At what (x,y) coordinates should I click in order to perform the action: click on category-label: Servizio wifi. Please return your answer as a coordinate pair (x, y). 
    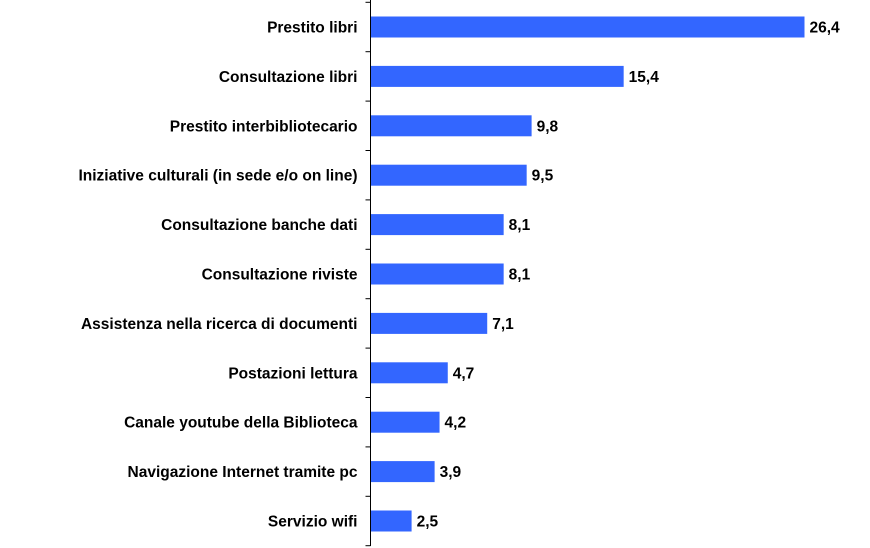
    Looking at the image, I should click on (313, 522).